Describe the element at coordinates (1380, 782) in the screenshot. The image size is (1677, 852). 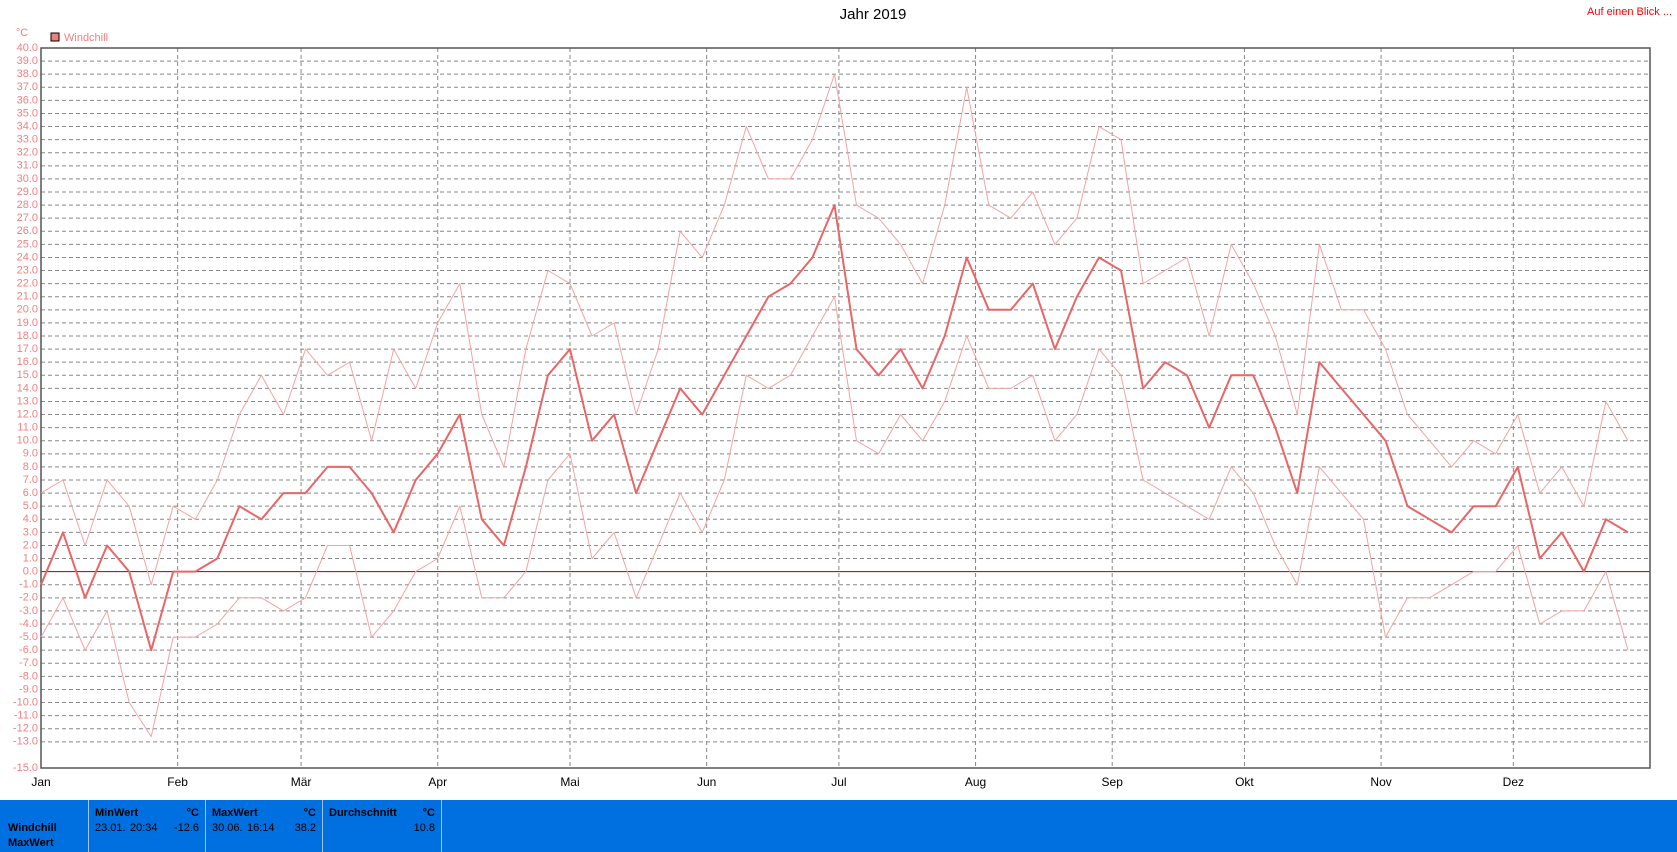
I see `x-tick-label: Nov` at that location.